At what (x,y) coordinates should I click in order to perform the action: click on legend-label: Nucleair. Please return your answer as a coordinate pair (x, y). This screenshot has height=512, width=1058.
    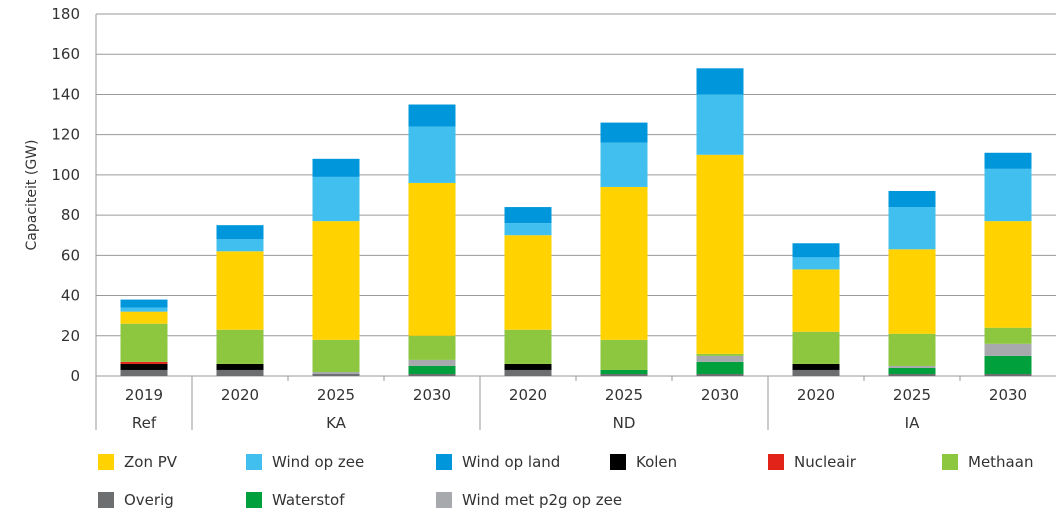
    Looking at the image, I should click on (825, 462).